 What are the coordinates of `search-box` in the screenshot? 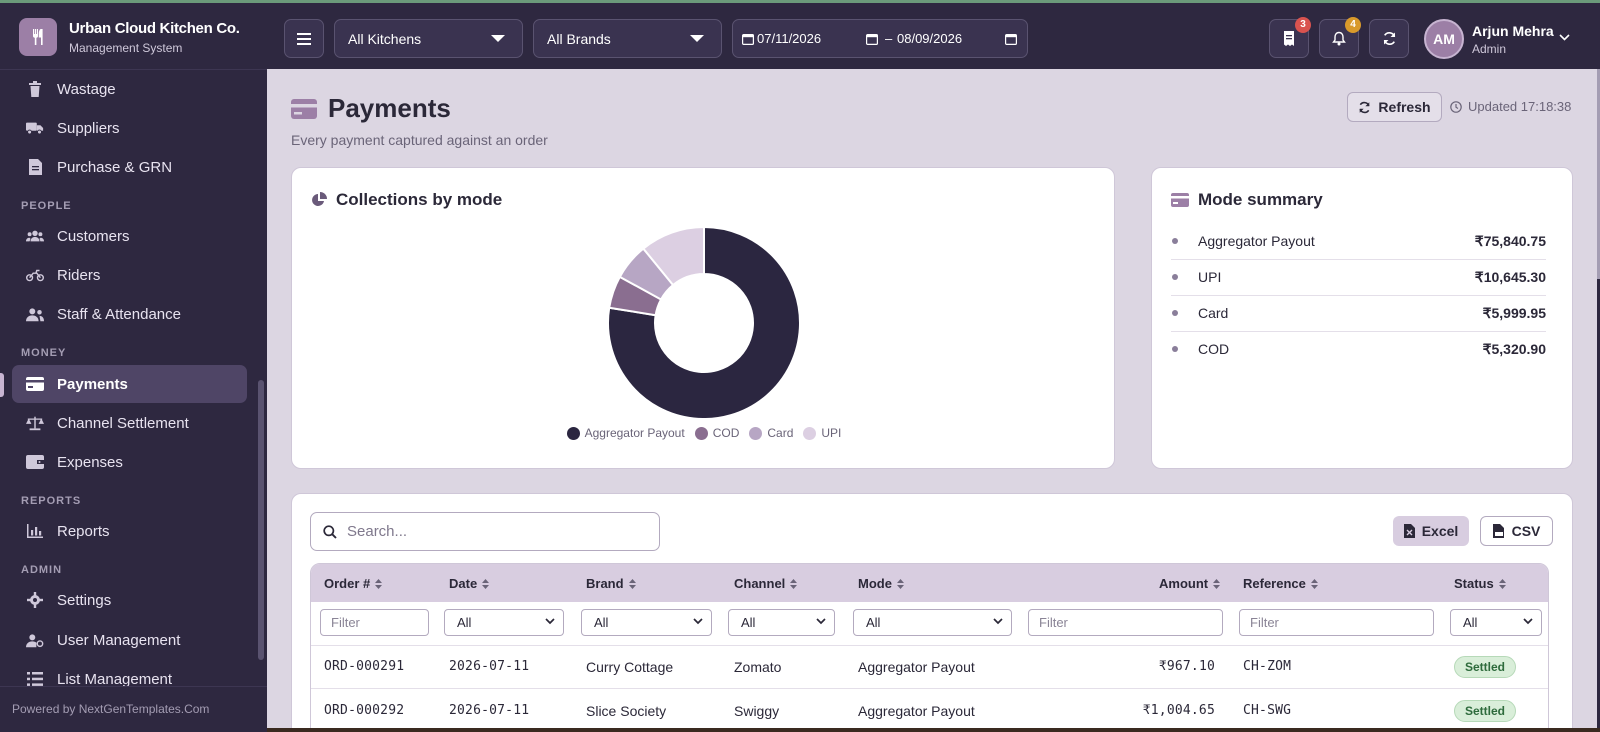 It's located at (485, 531).